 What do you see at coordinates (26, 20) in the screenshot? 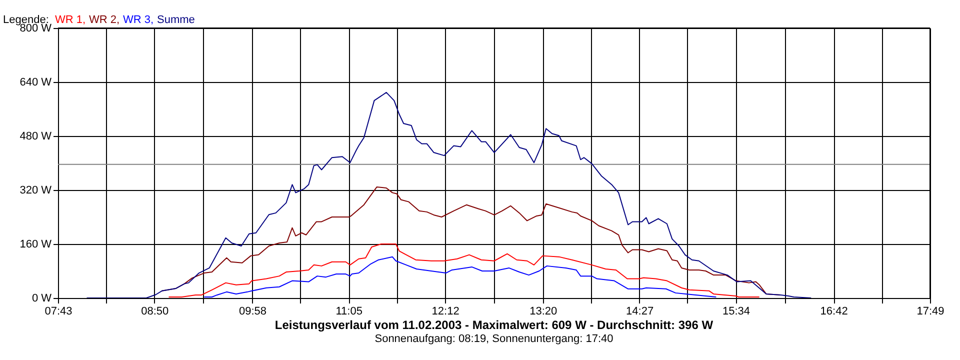
I see `legend-title: Legende:` at bounding box center [26, 20].